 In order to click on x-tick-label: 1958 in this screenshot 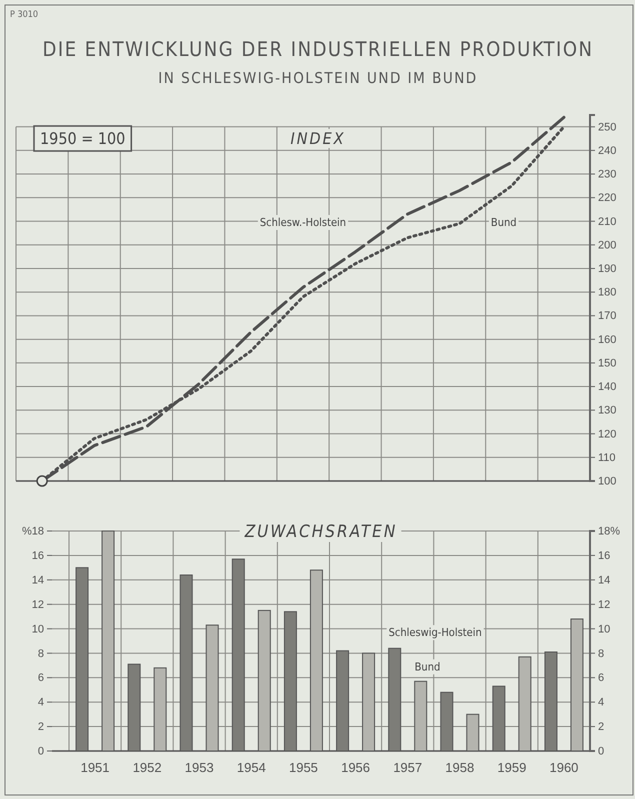, I will do `click(459, 768)`.